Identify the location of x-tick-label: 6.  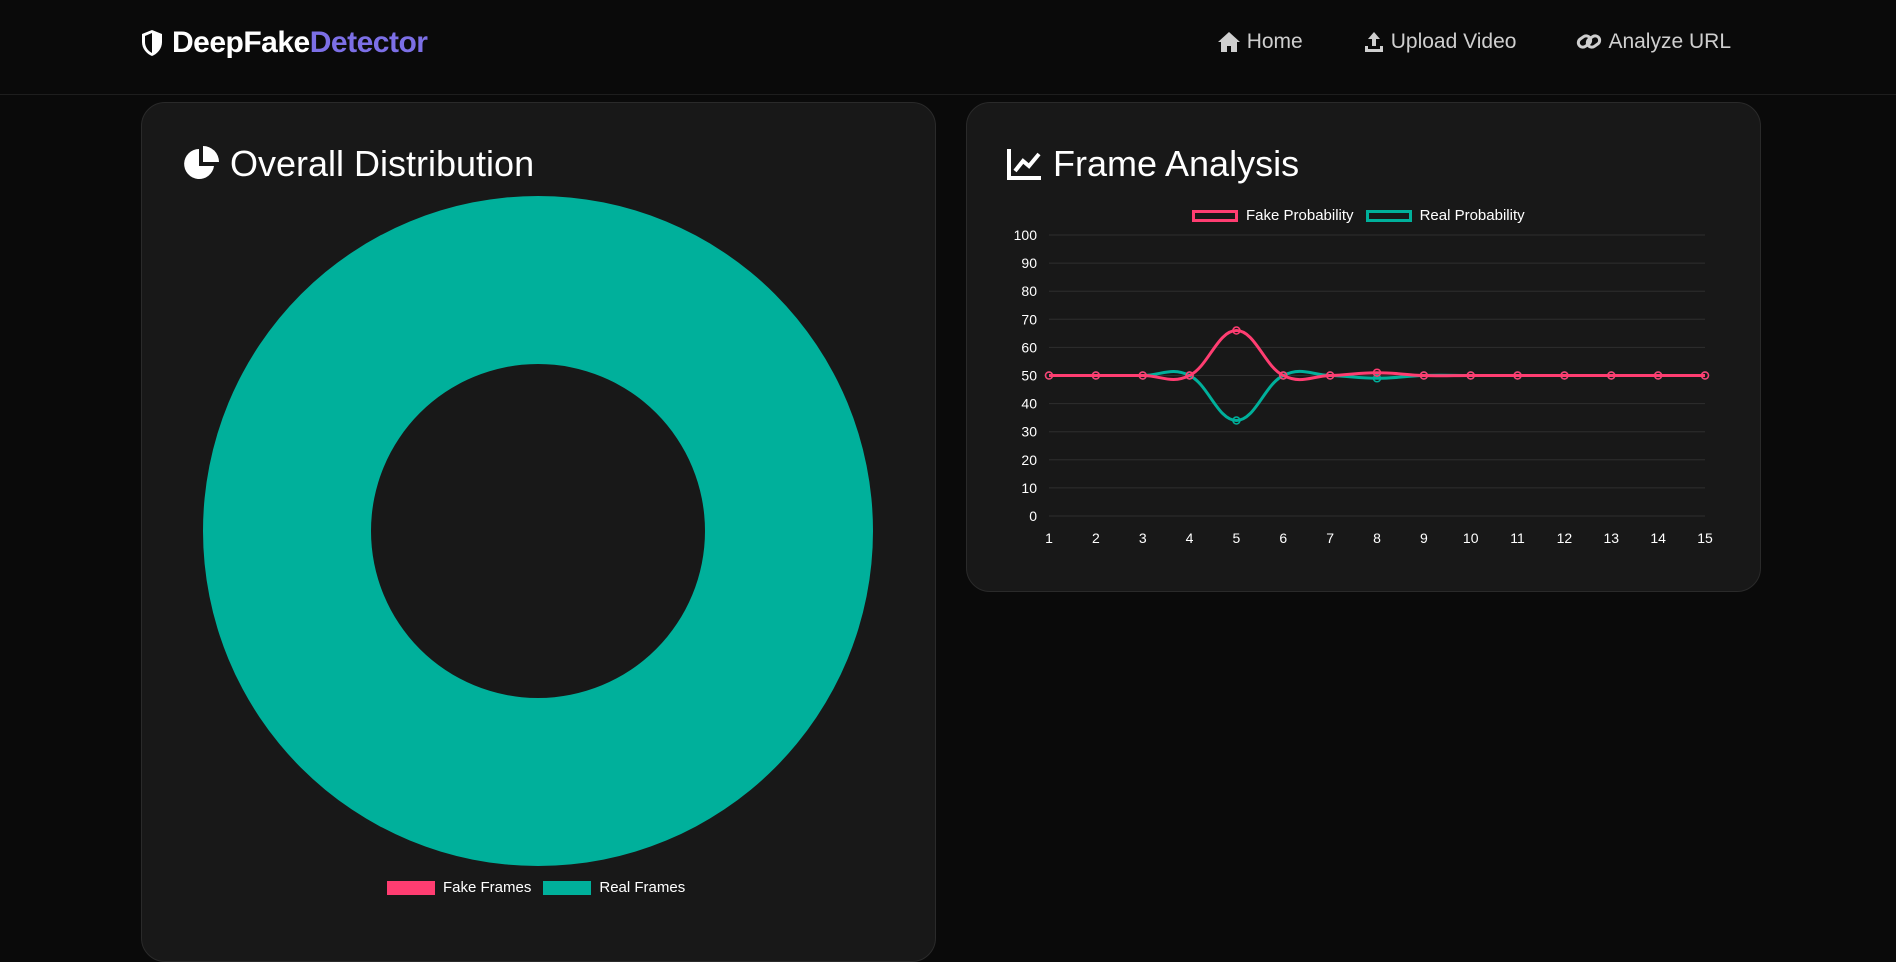
(1283, 538).